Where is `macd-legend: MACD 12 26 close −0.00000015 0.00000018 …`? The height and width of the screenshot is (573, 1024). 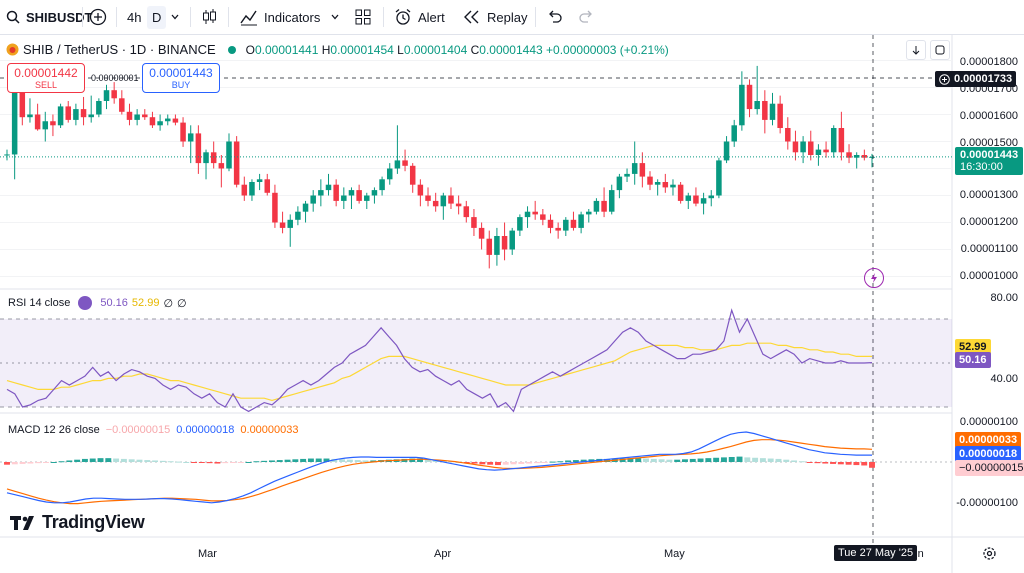
macd-legend: MACD 12 26 close −0.00000015 0.00000018 … is located at coordinates (153, 430).